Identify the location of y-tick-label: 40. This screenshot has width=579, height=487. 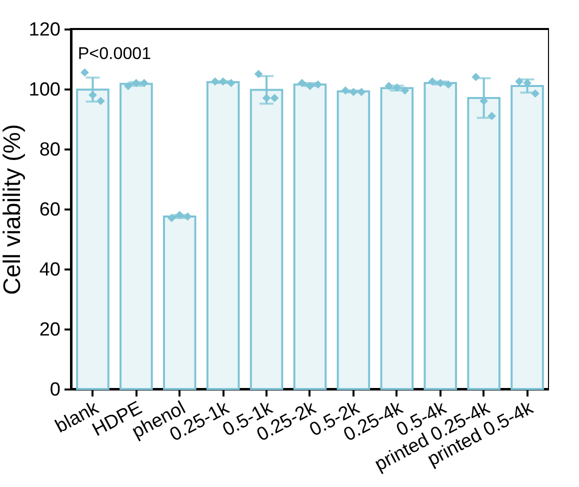
(49, 270).